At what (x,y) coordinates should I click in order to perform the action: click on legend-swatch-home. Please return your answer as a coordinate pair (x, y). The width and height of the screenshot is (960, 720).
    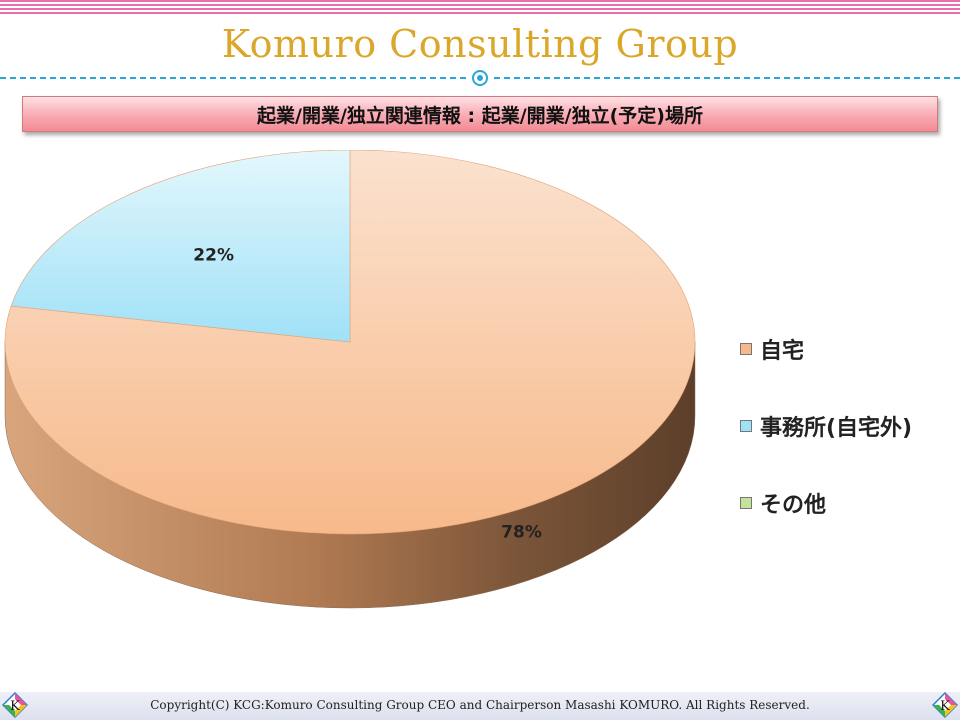
    Looking at the image, I should click on (746, 349).